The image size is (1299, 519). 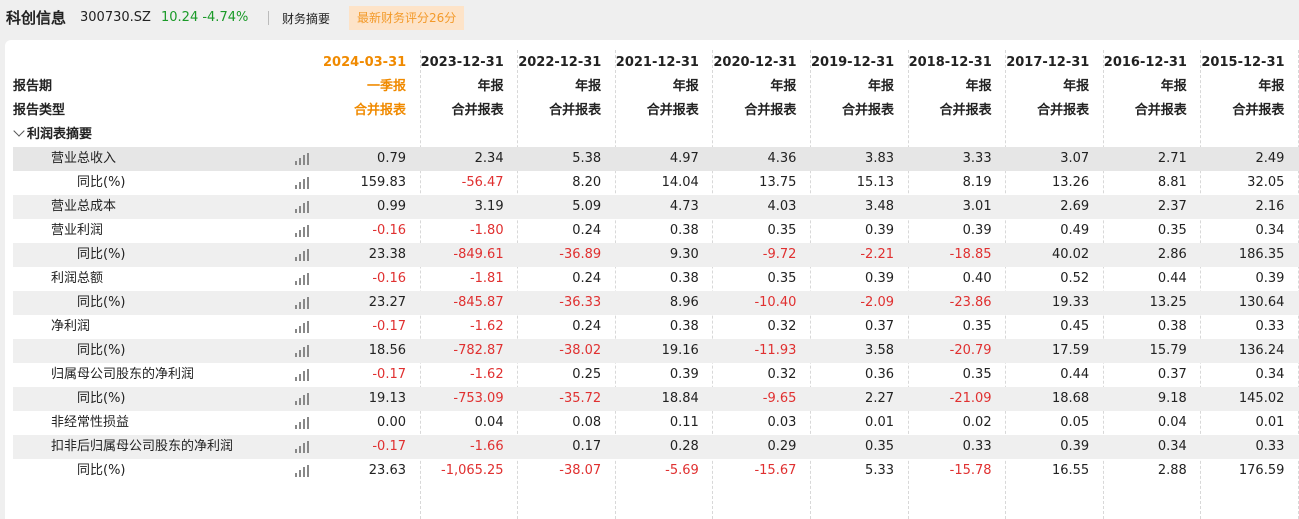 What do you see at coordinates (775, 470) in the screenshot?
I see `table-cell: -15.67` at bounding box center [775, 470].